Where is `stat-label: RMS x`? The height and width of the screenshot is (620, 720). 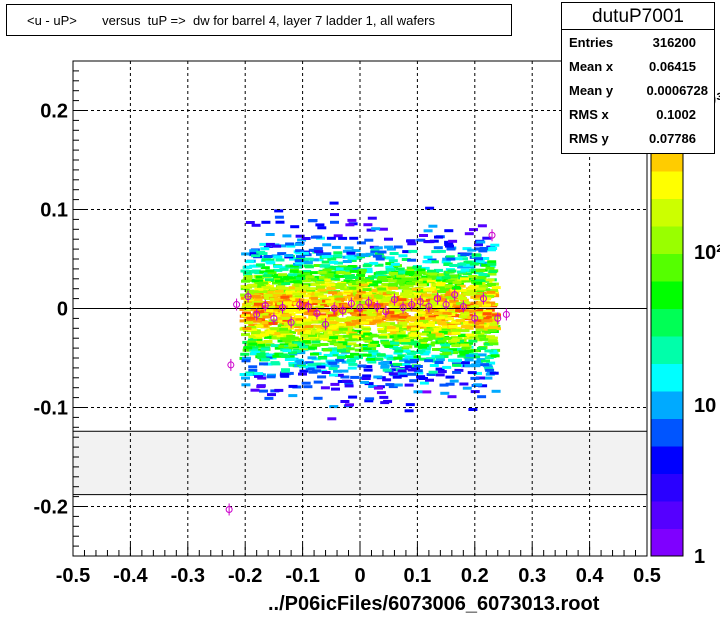 stat-label: RMS x is located at coordinates (589, 114).